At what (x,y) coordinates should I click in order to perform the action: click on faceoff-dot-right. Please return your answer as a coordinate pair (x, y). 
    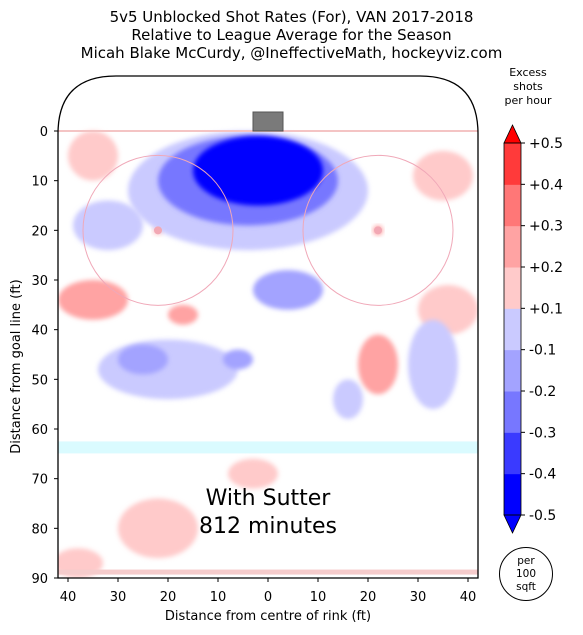
    Looking at the image, I should click on (378, 230).